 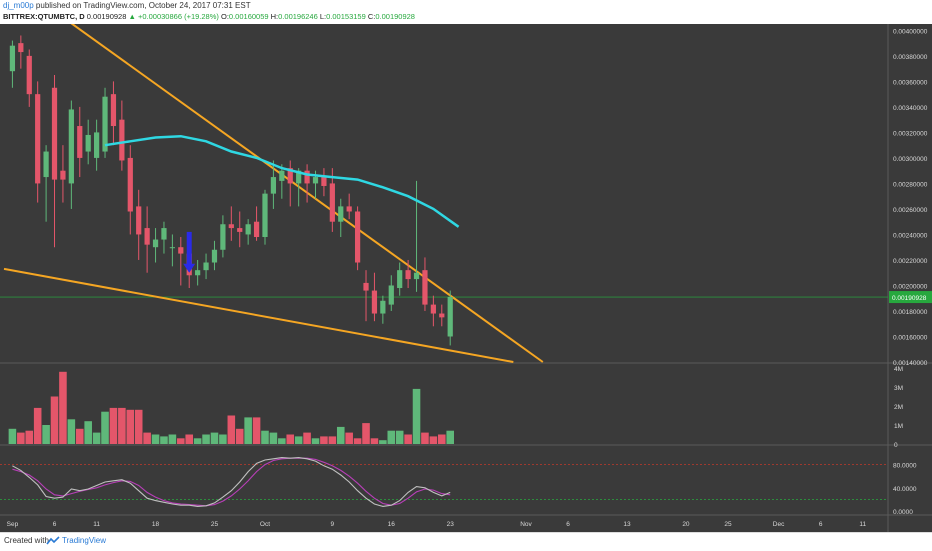 I want to click on price-tick-label: 0.00260000, so click(x=910, y=210).